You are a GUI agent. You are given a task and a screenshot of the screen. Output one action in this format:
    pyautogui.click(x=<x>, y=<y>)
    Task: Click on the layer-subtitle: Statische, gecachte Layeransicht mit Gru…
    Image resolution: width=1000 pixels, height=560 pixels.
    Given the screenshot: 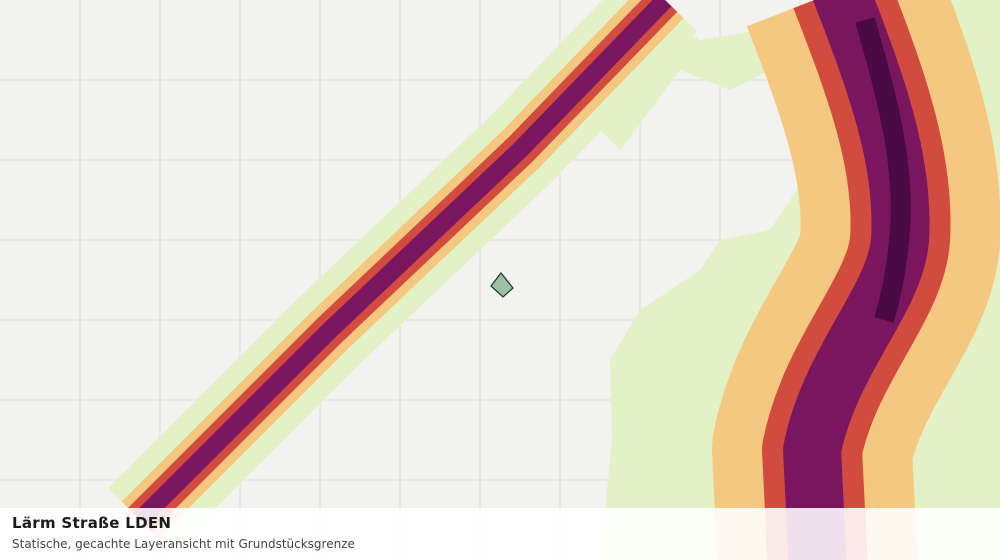 What is the action you would take?
    pyautogui.click(x=183, y=544)
    